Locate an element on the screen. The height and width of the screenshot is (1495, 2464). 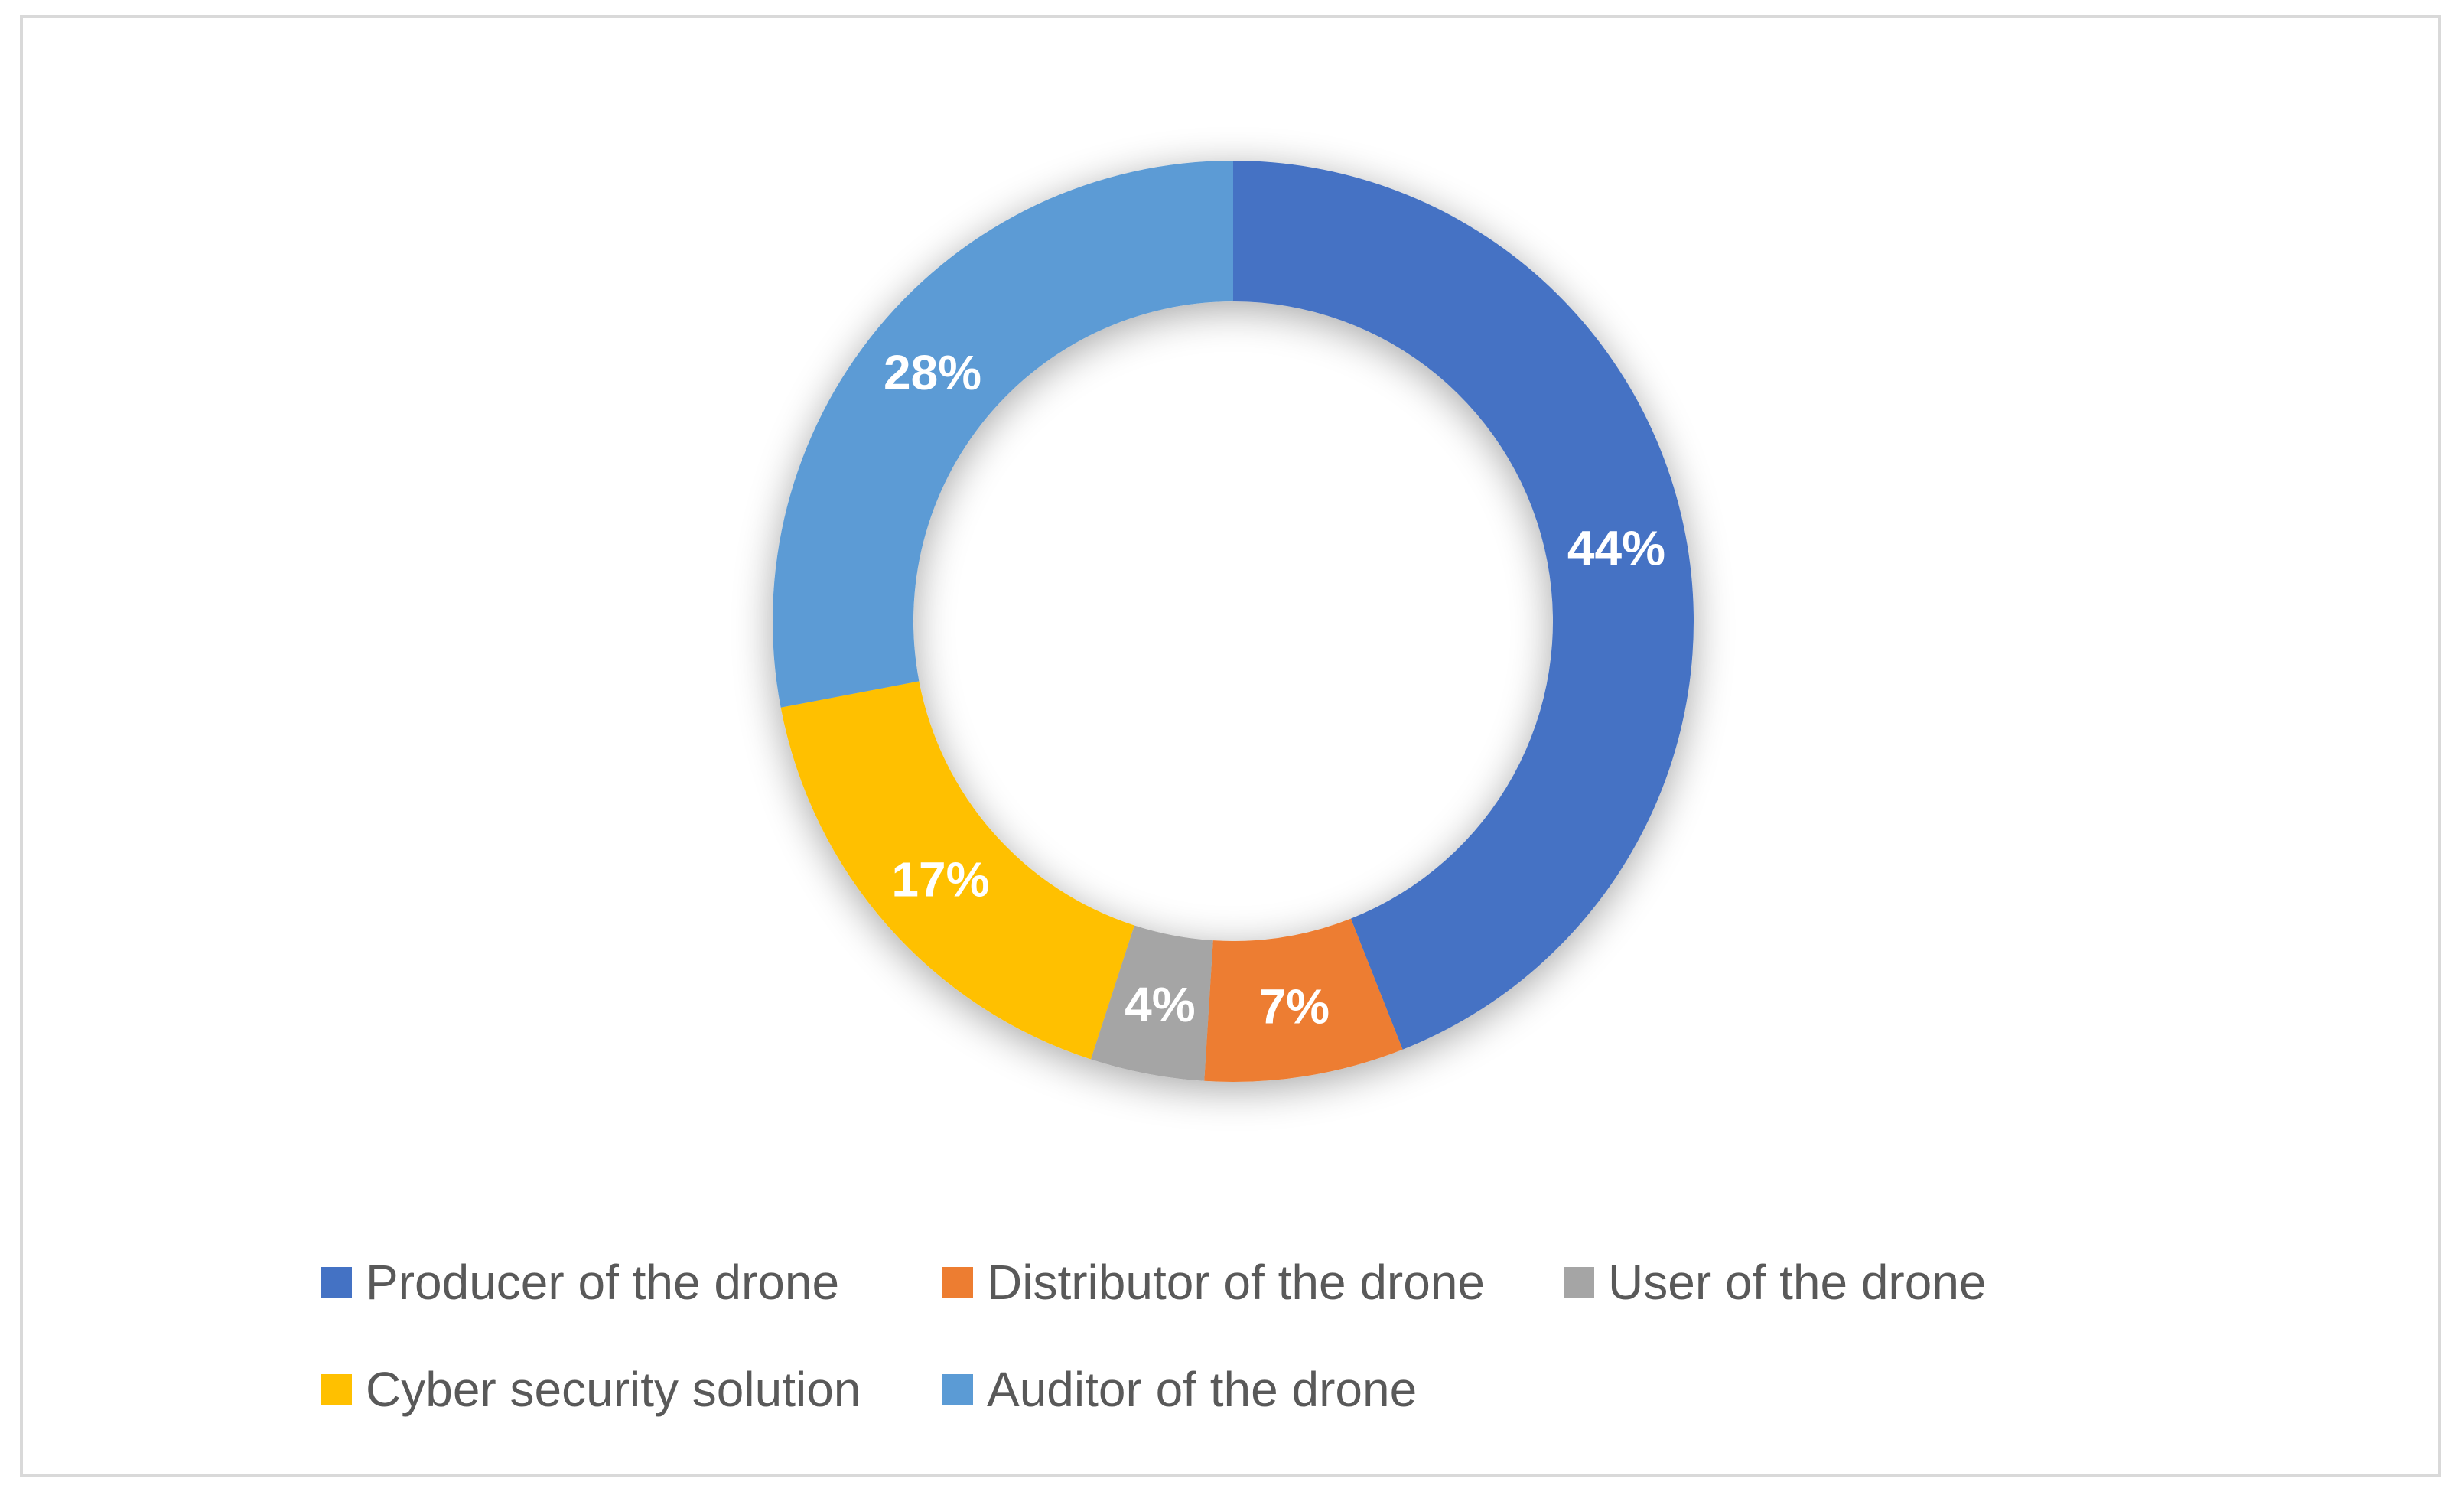
legend-item-auditor-of-the-drone: Auditor of the drone is located at coordinates (1180, 1389).